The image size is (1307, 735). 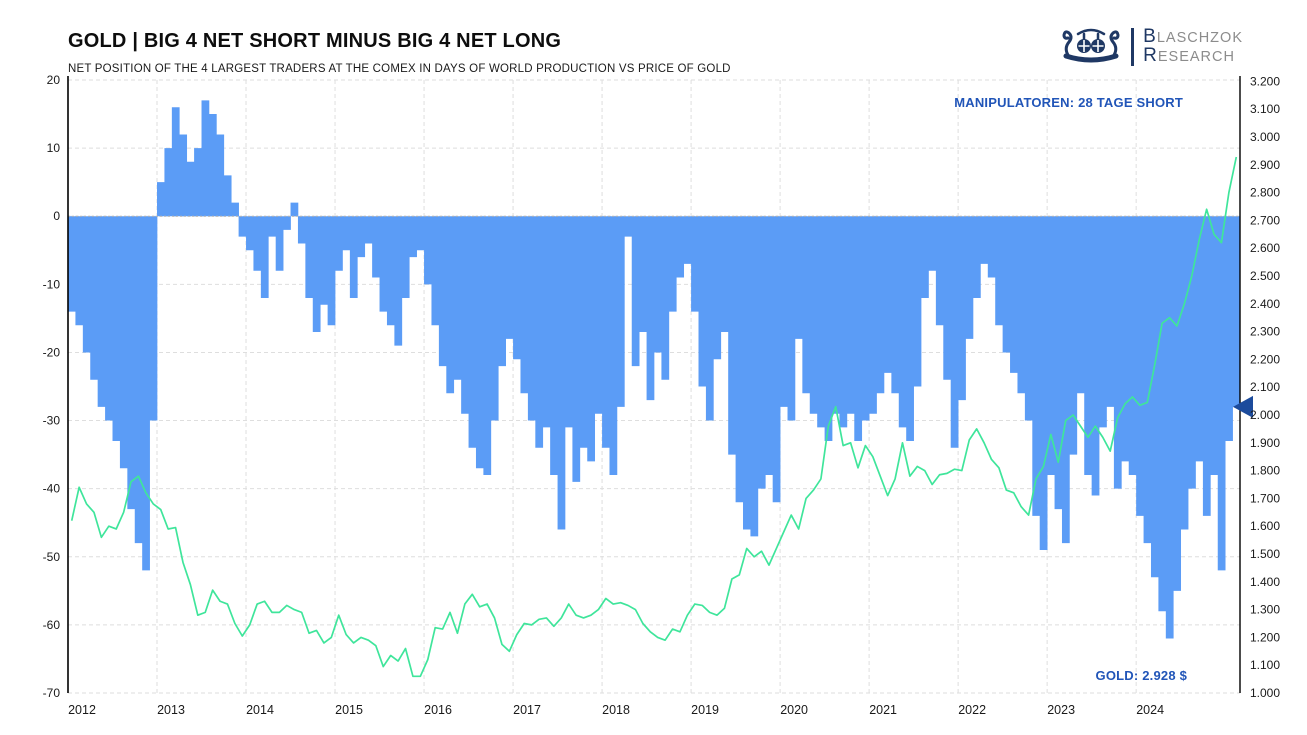 I want to click on svg-text: 2013, so click(x=171, y=710).